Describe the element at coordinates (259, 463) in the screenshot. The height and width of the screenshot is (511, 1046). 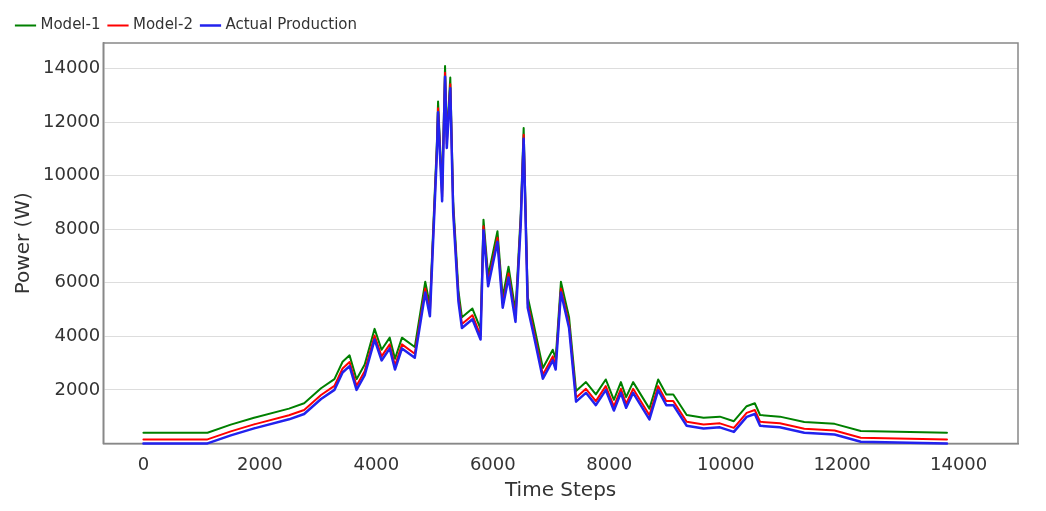
I see `x-tick-label: 2000` at that location.